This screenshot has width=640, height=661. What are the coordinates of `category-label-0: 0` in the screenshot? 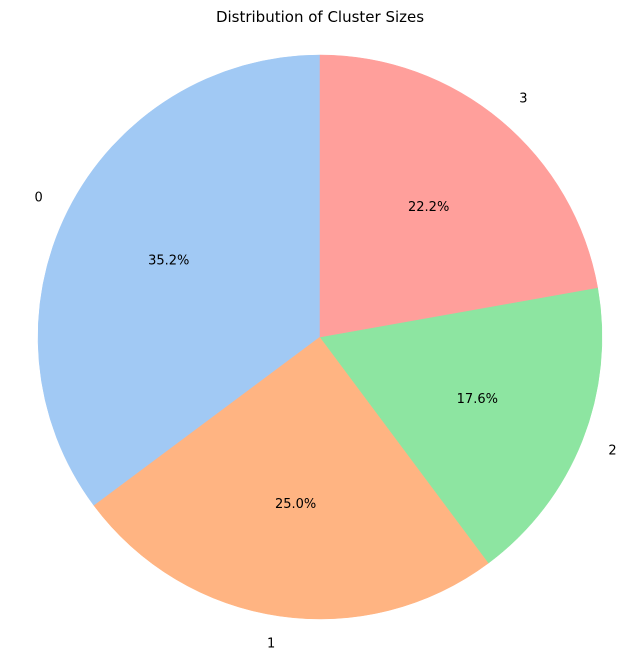 It's located at (38, 197).